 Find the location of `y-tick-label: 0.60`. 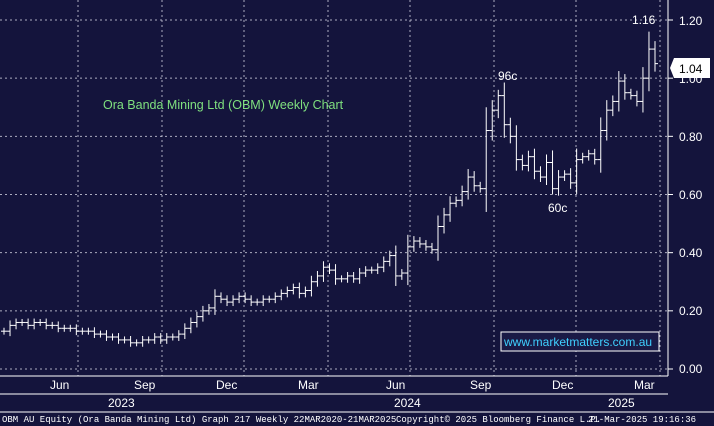

y-tick-label: 0.60 is located at coordinates (691, 195).